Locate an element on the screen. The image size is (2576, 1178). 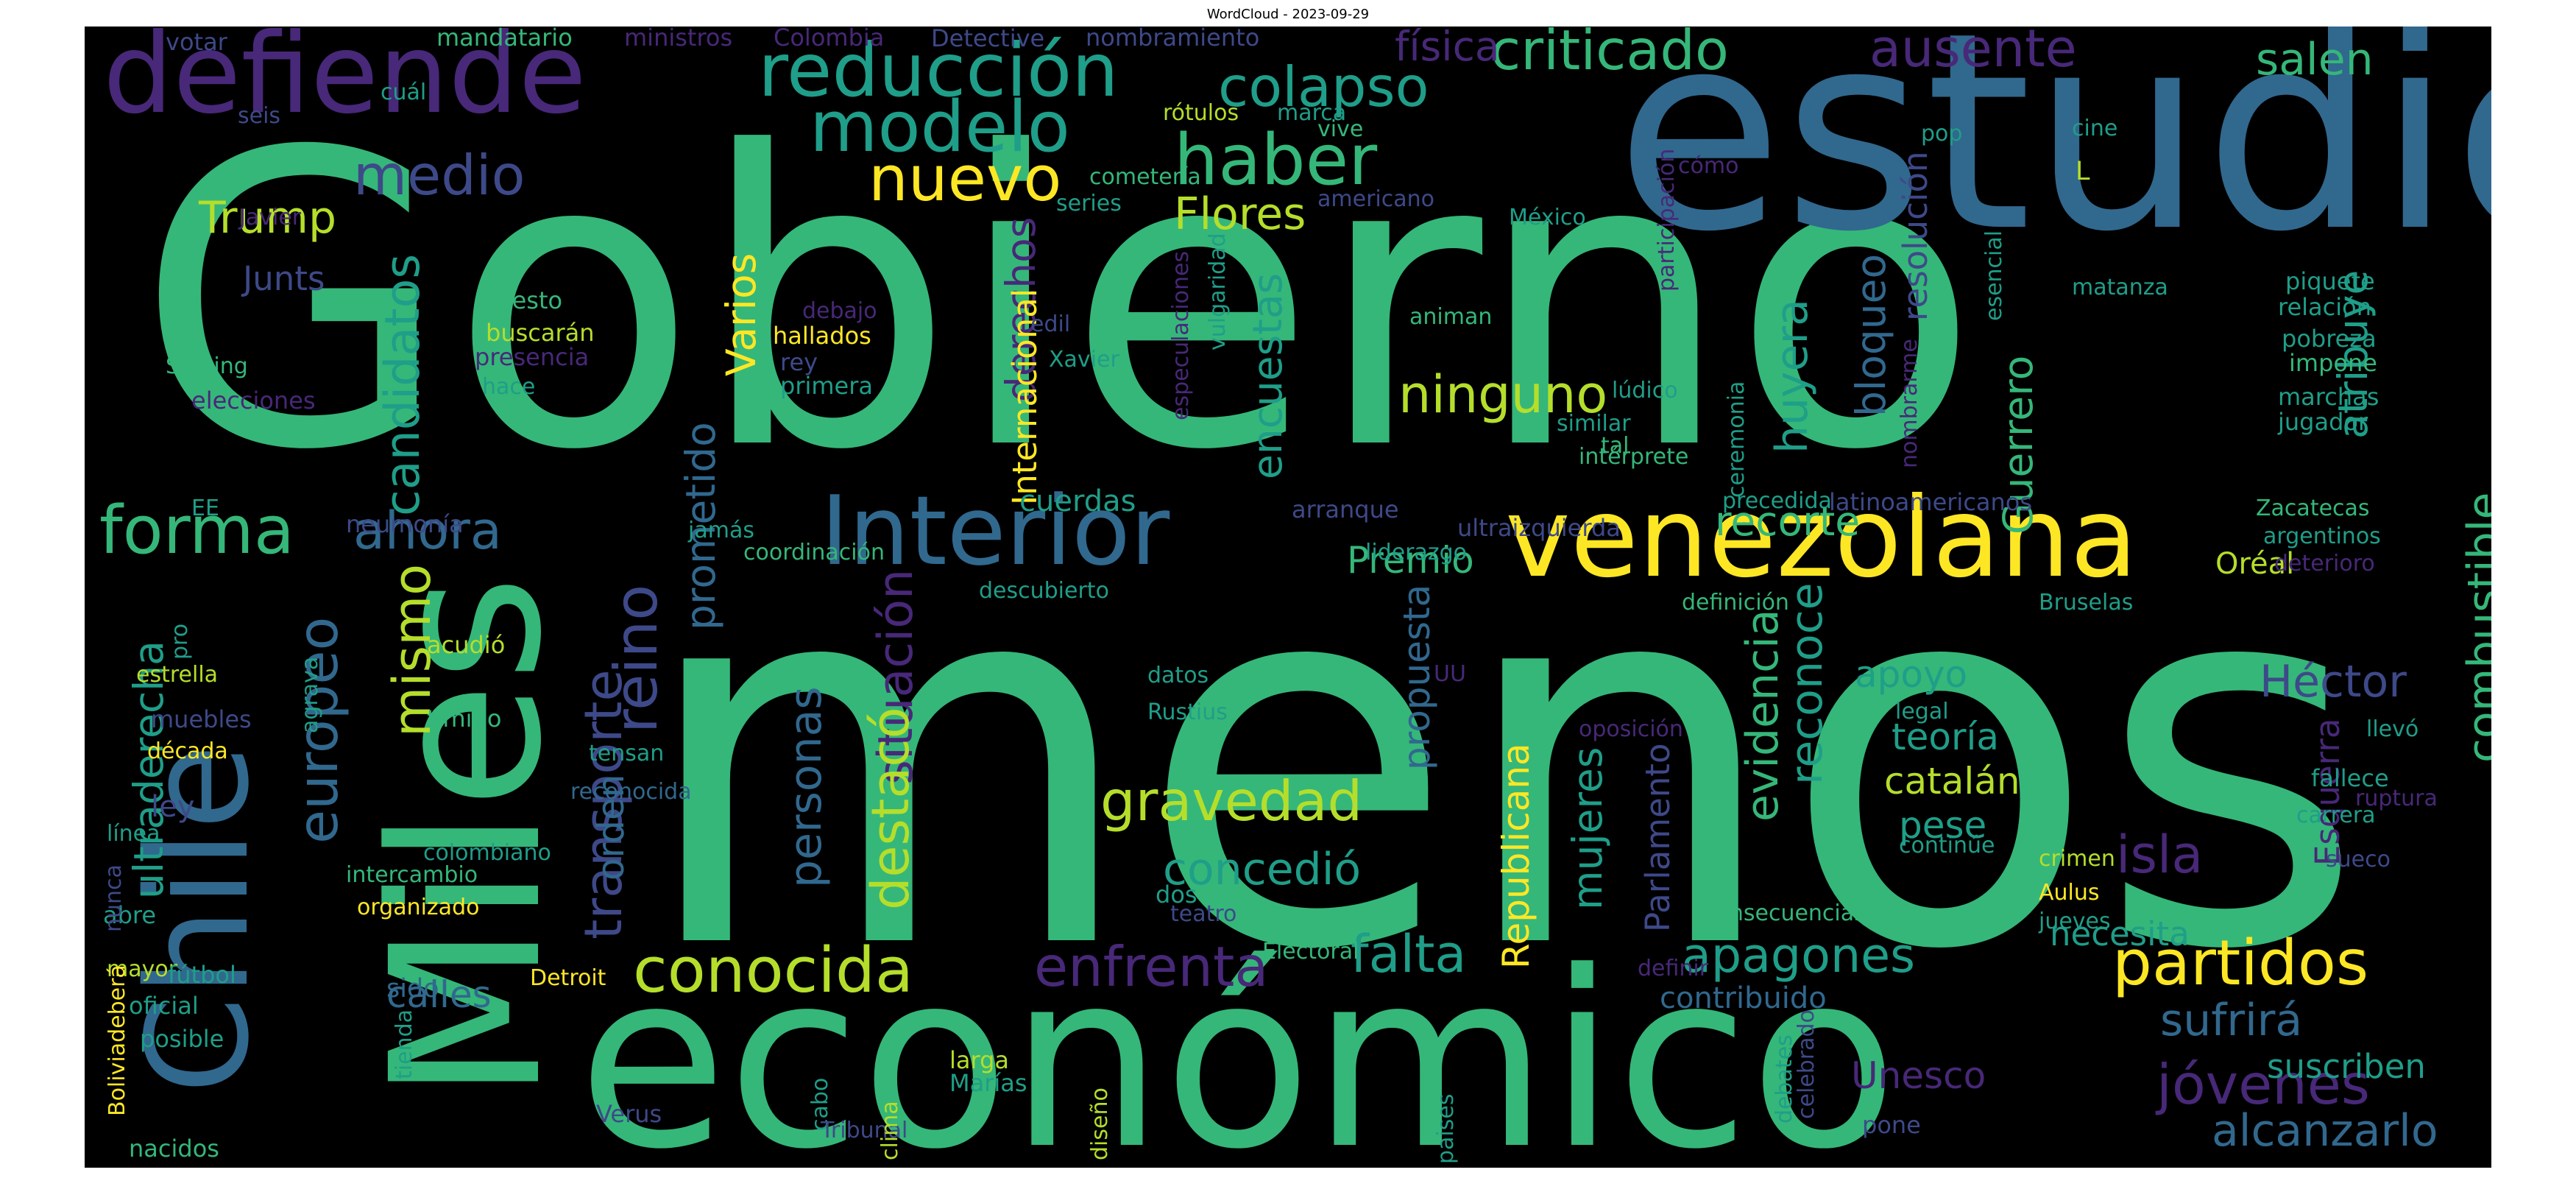
word: contribuido is located at coordinates (1743, 998).